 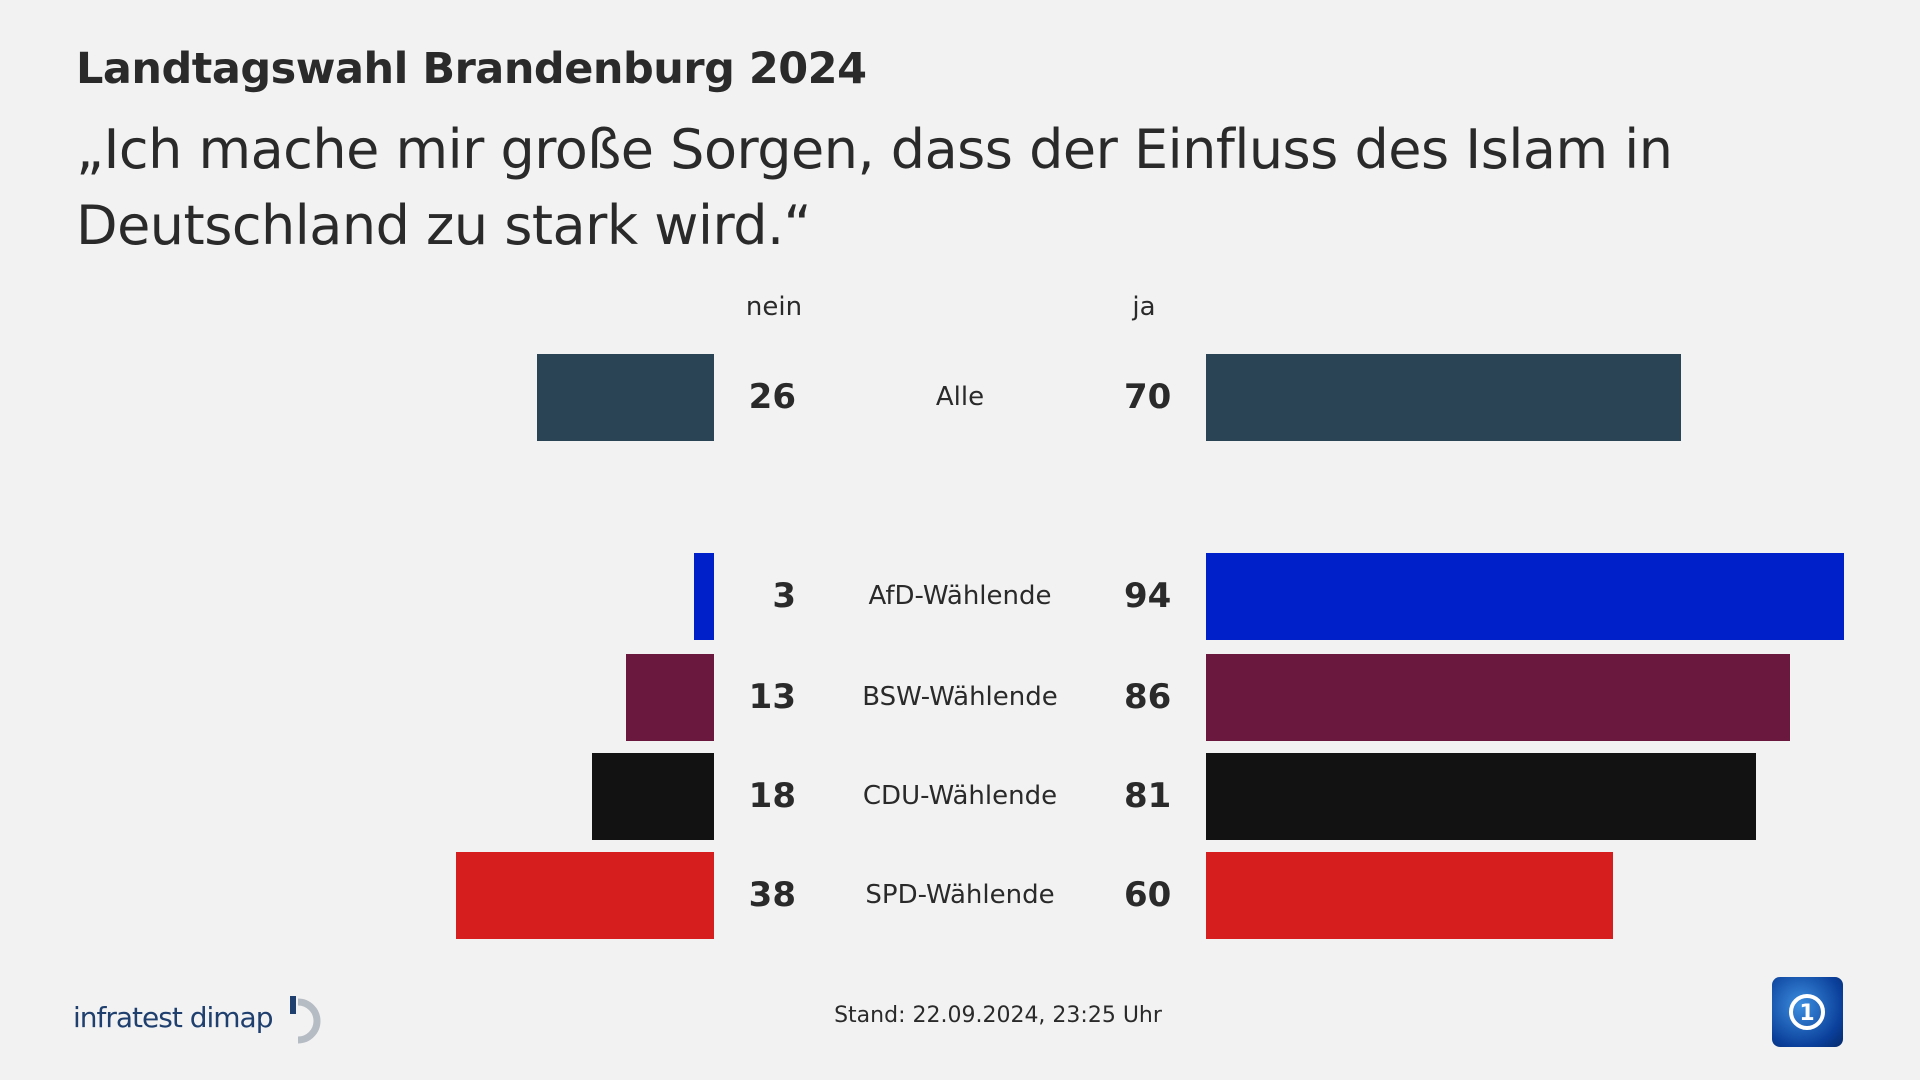 What do you see at coordinates (1148, 596) in the screenshot?
I see `value-ja: 94` at bounding box center [1148, 596].